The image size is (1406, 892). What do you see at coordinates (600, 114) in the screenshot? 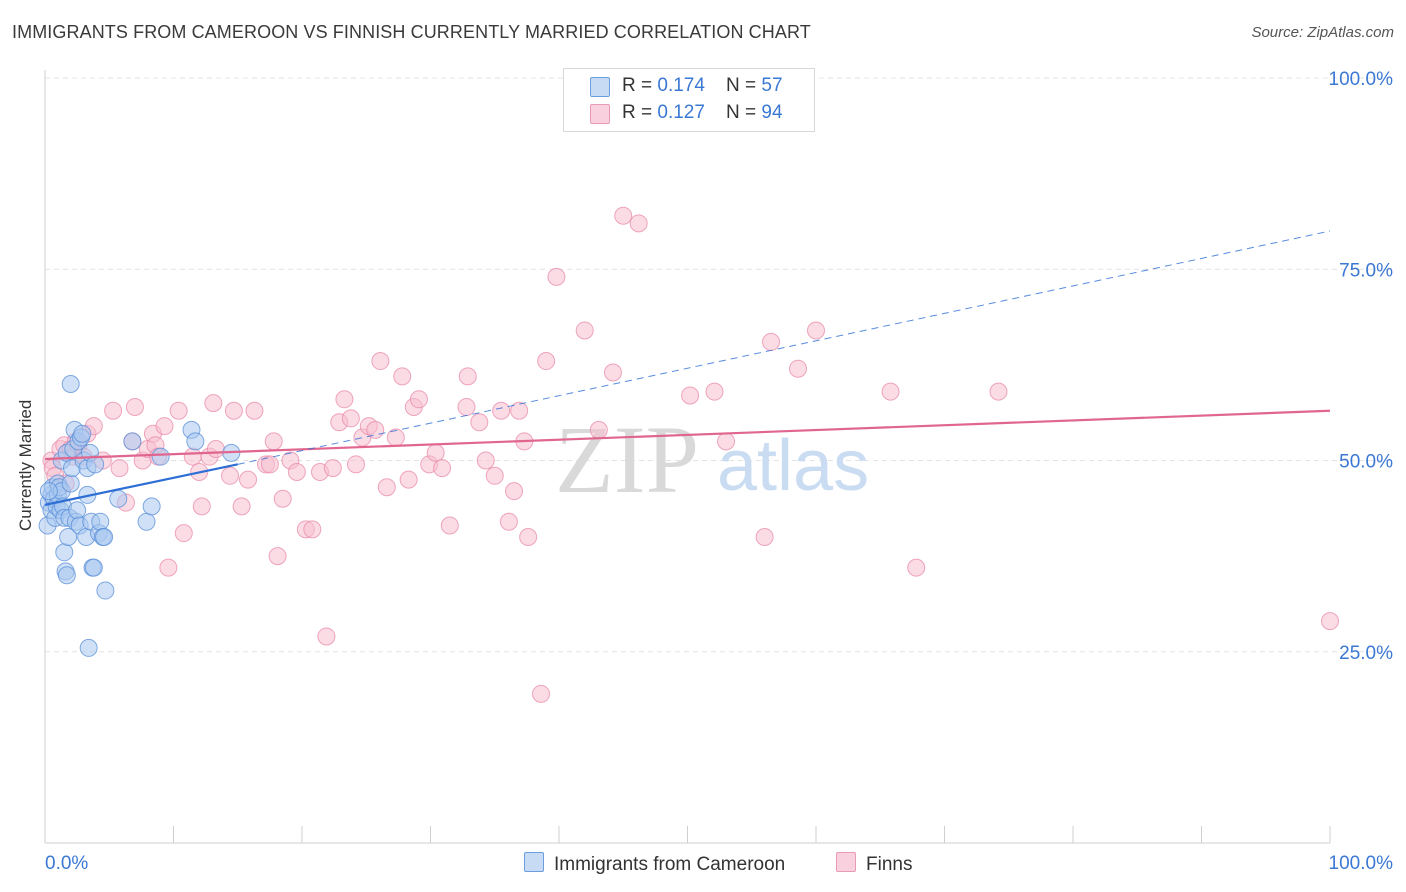
I see `legend-swatch-finns` at bounding box center [600, 114].